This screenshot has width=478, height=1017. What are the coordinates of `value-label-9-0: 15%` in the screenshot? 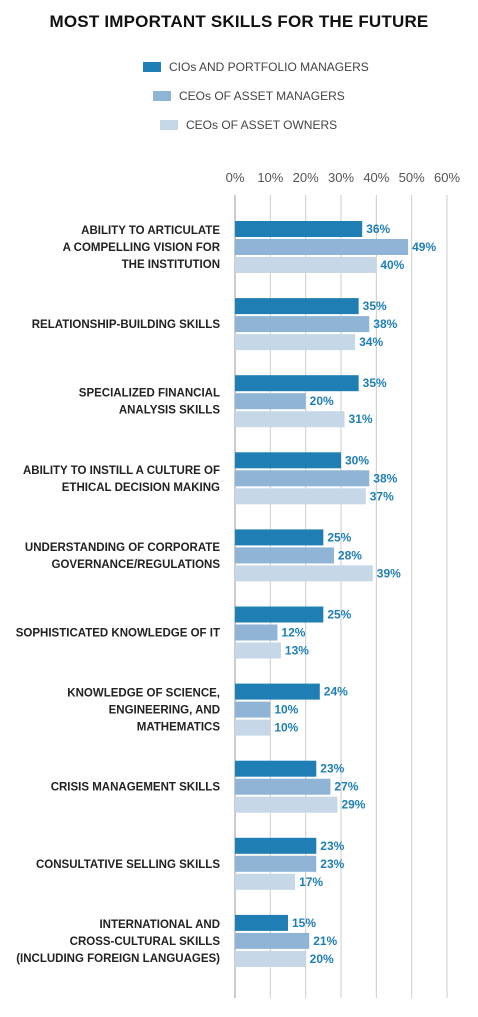 It's located at (304, 923).